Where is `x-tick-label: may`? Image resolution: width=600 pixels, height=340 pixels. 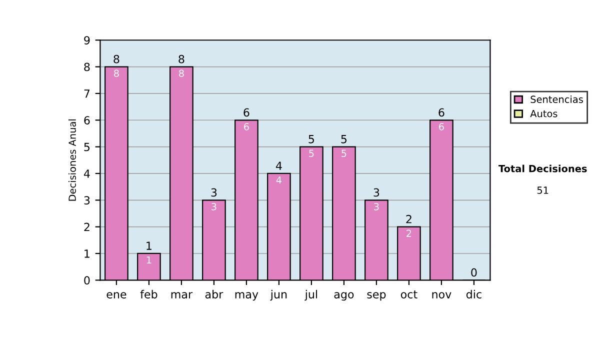 x-tick-label: may is located at coordinates (246, 296).